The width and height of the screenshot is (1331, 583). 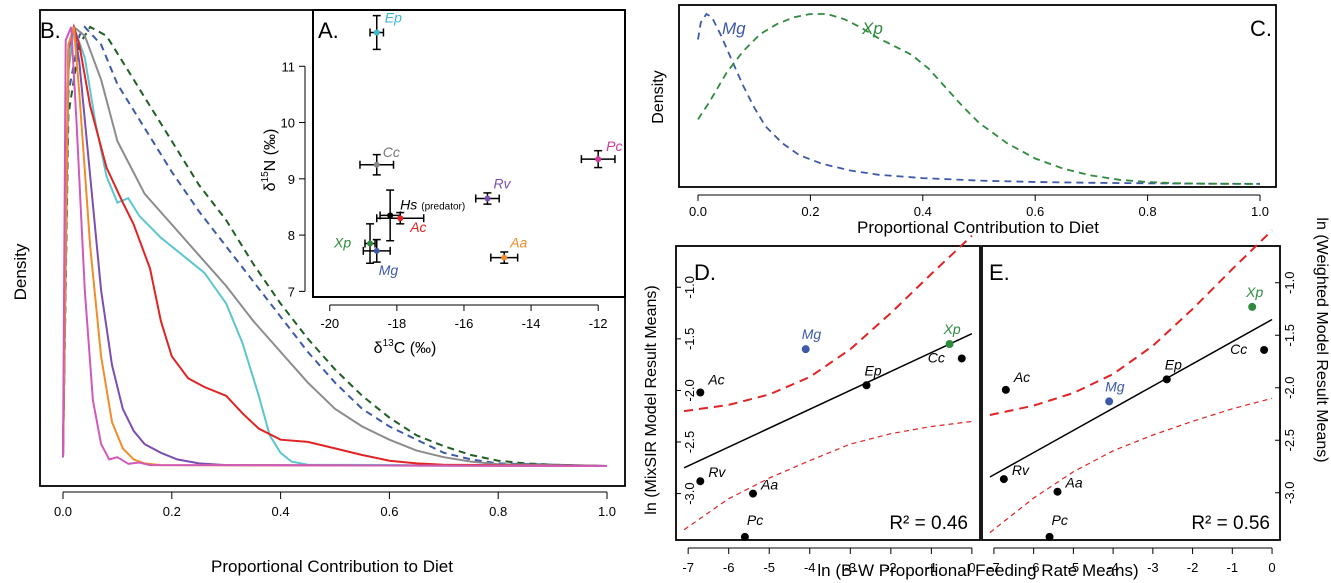 What do you see at coordinates (851, 567) in the screenshot?
I see `panel-d-x-tick-label: -3` at bounding box center [851, 567].